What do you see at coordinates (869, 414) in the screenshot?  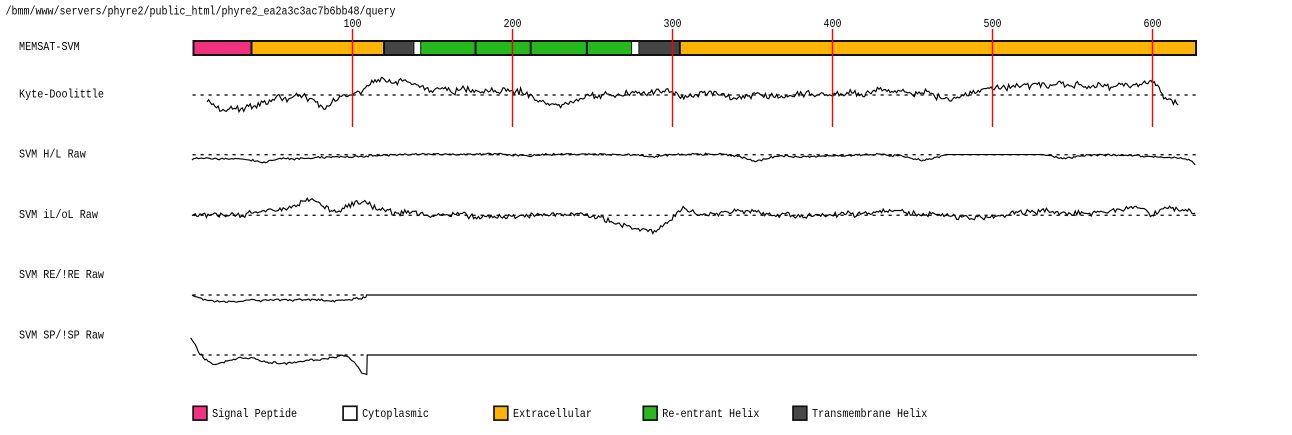 I see `svg-text: Transmembrane Helix` at bounding box center [869, 414].